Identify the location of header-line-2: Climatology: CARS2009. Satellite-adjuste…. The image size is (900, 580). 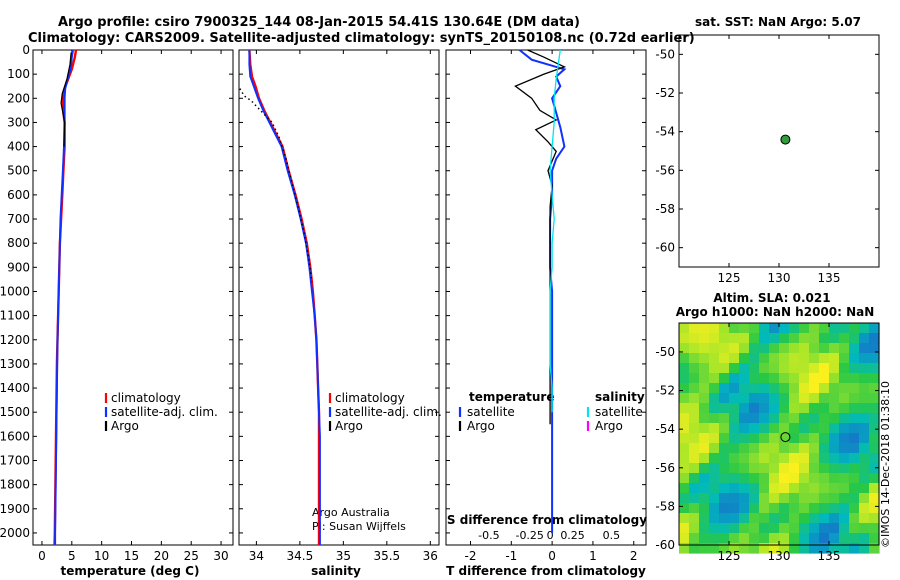
(361, 38).